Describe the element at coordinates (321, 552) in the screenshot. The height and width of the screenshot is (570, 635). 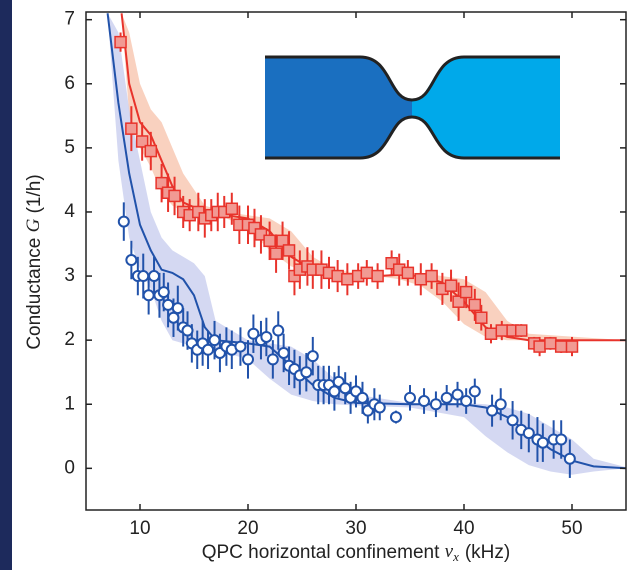
I see `x-label-text: QPC horizontal confinement` at that location.